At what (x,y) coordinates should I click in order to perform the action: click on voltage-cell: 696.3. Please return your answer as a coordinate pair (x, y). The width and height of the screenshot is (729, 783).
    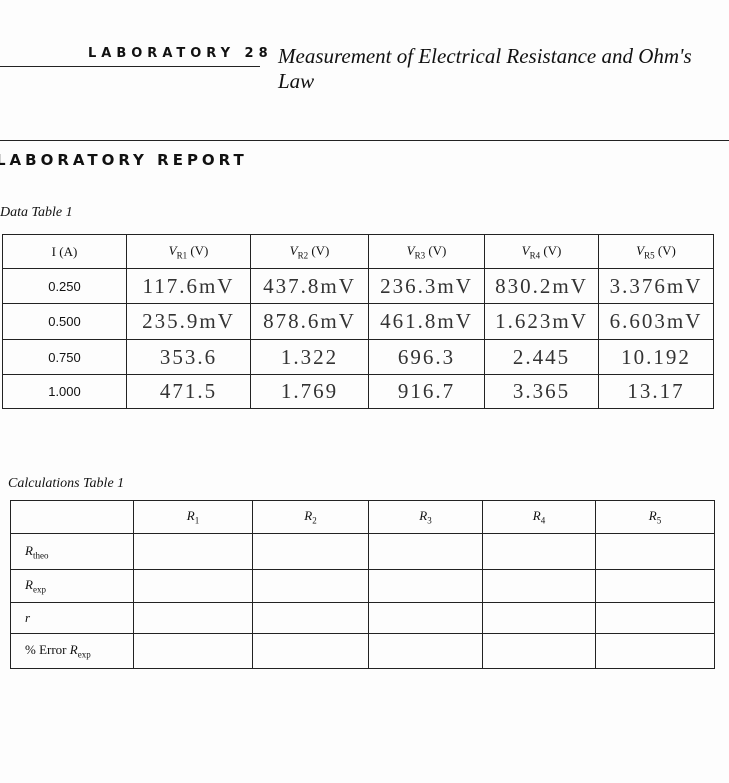
    Looking at the image, I should click on (426, 357).